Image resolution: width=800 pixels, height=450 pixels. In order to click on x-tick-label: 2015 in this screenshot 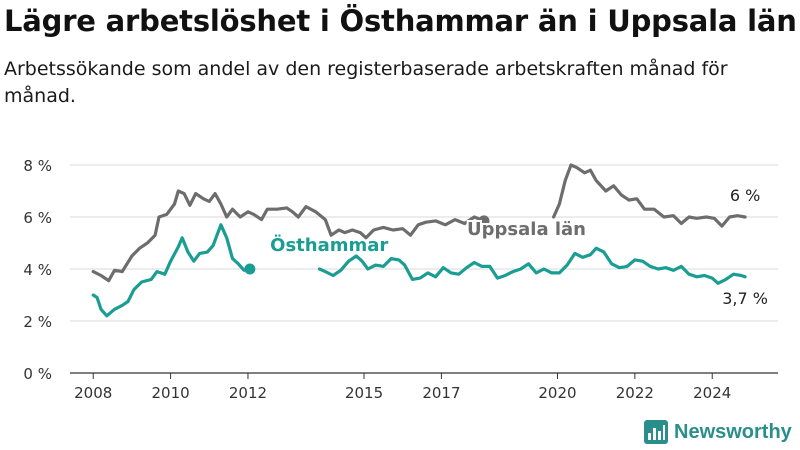, I will do `click(364, 393)`.